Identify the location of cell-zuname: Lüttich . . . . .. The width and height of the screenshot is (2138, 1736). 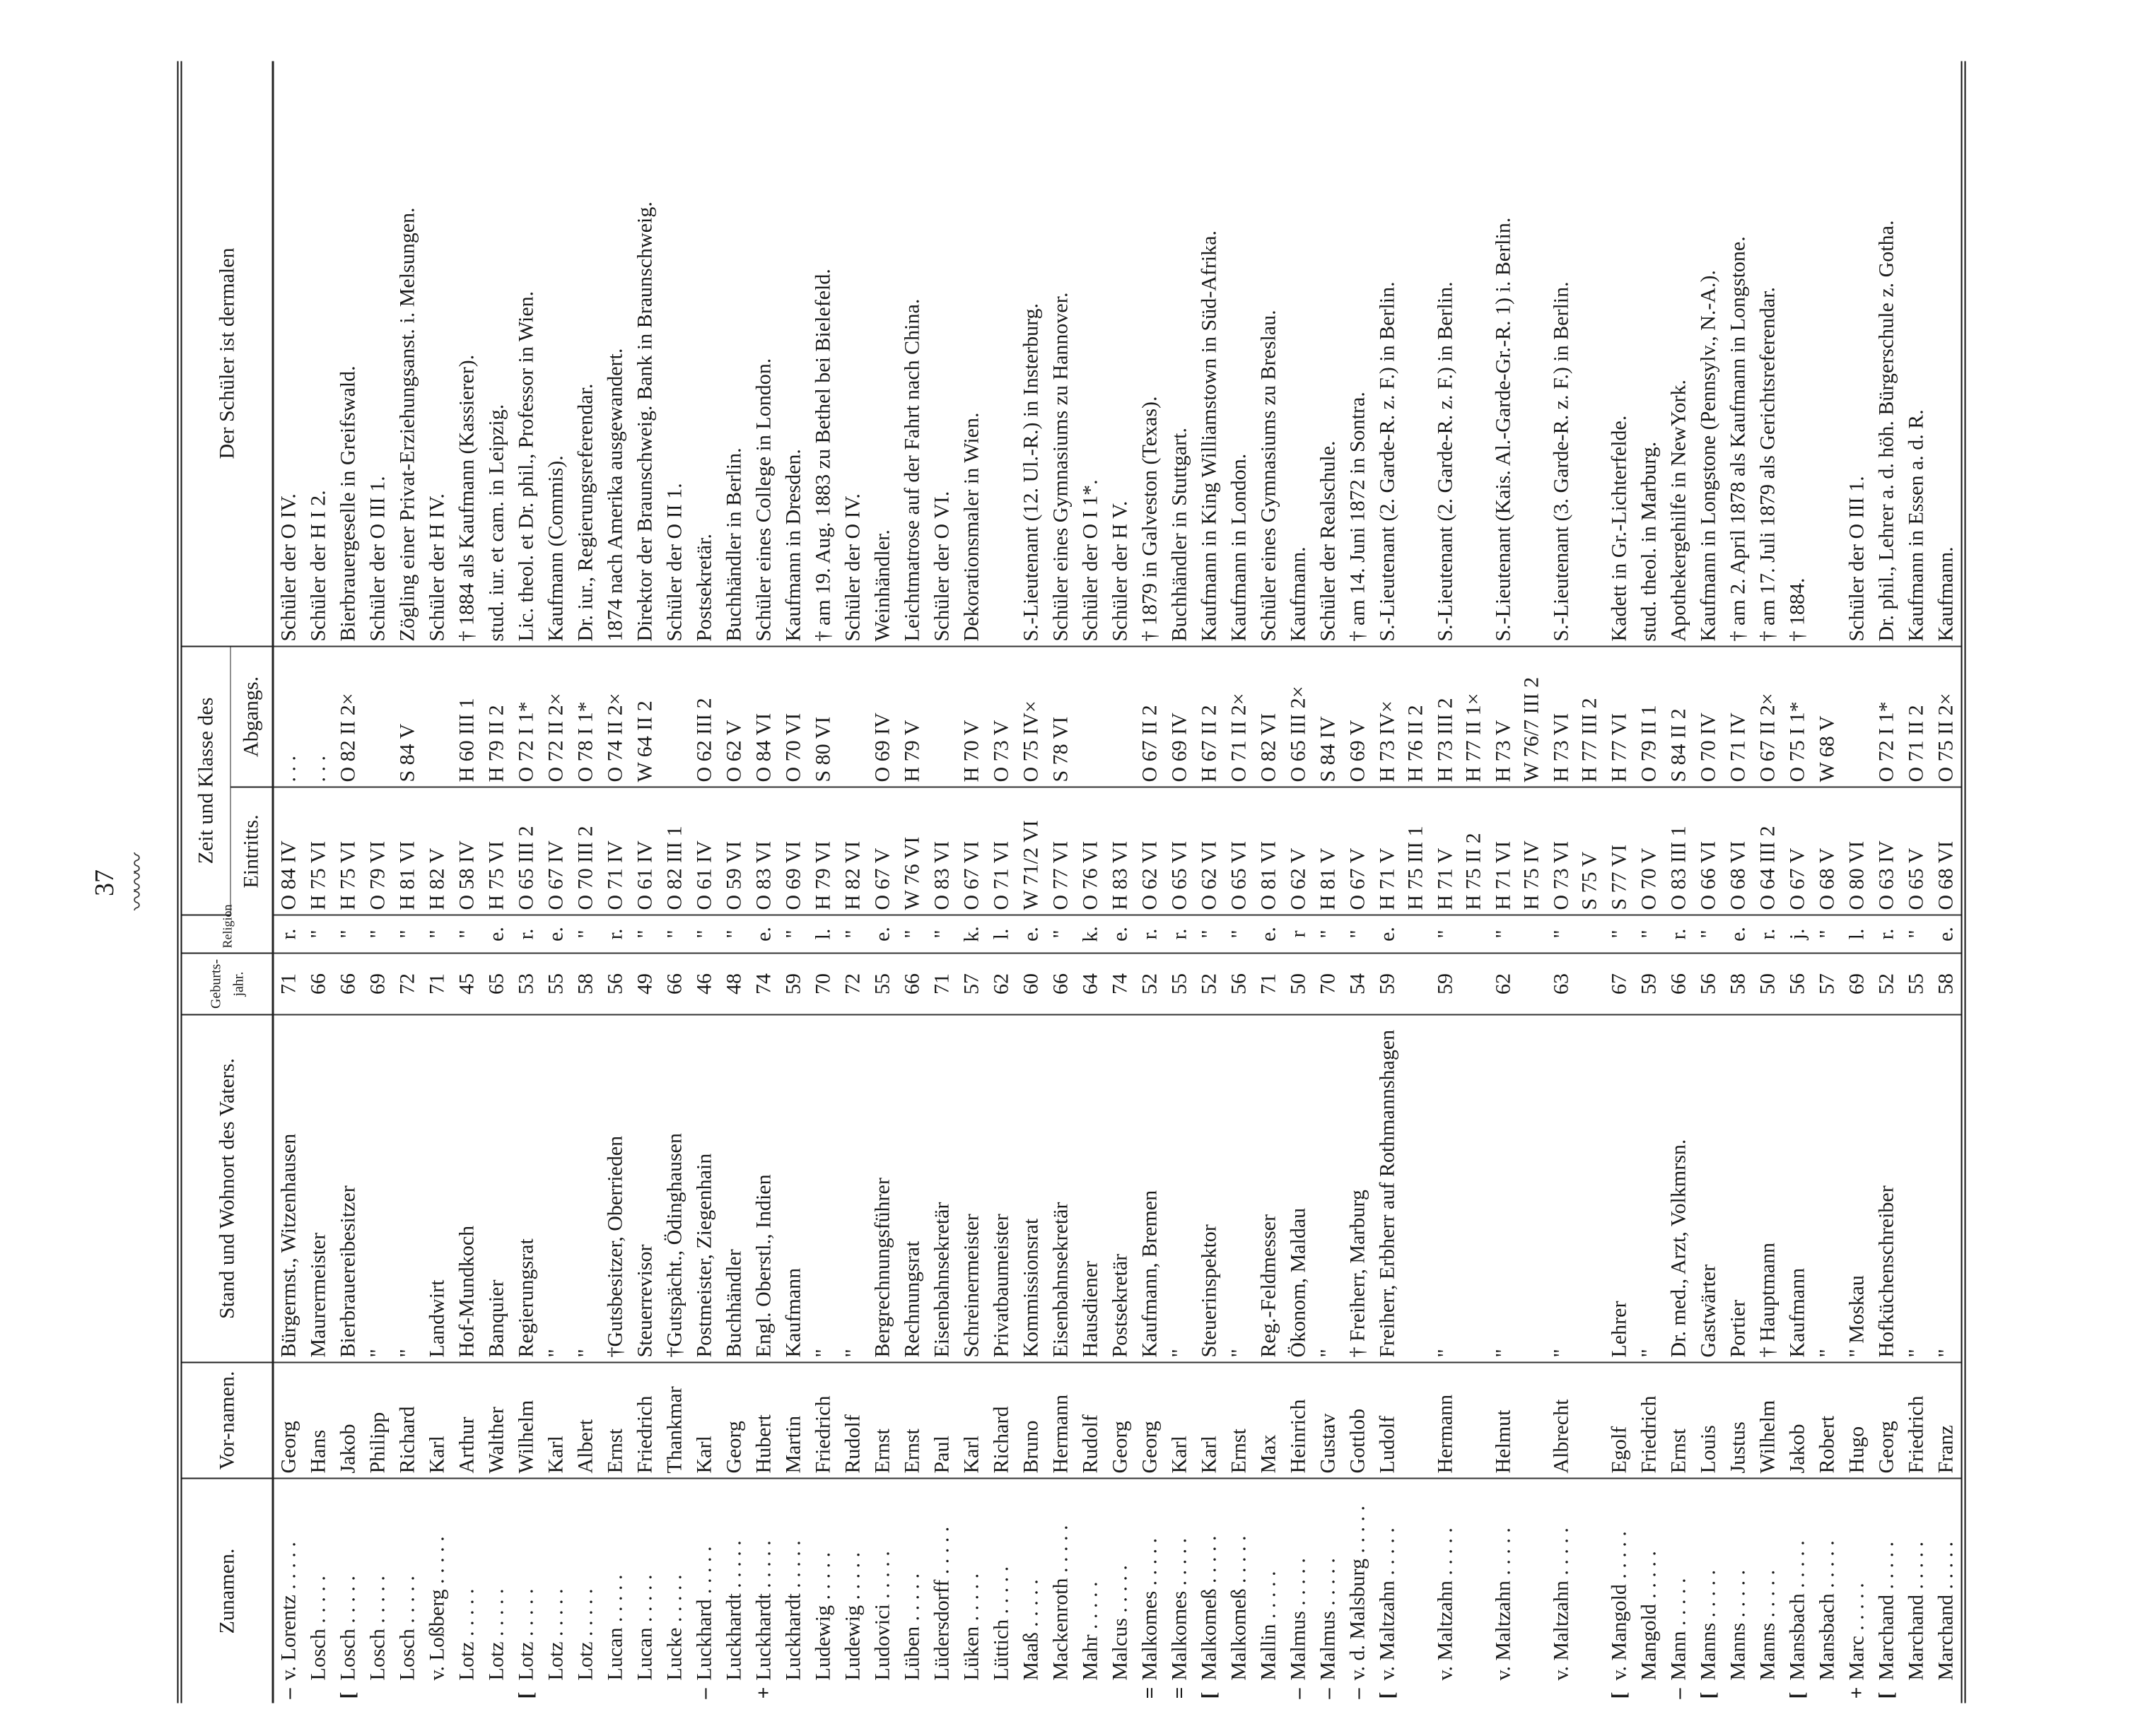
(1002, 1591).